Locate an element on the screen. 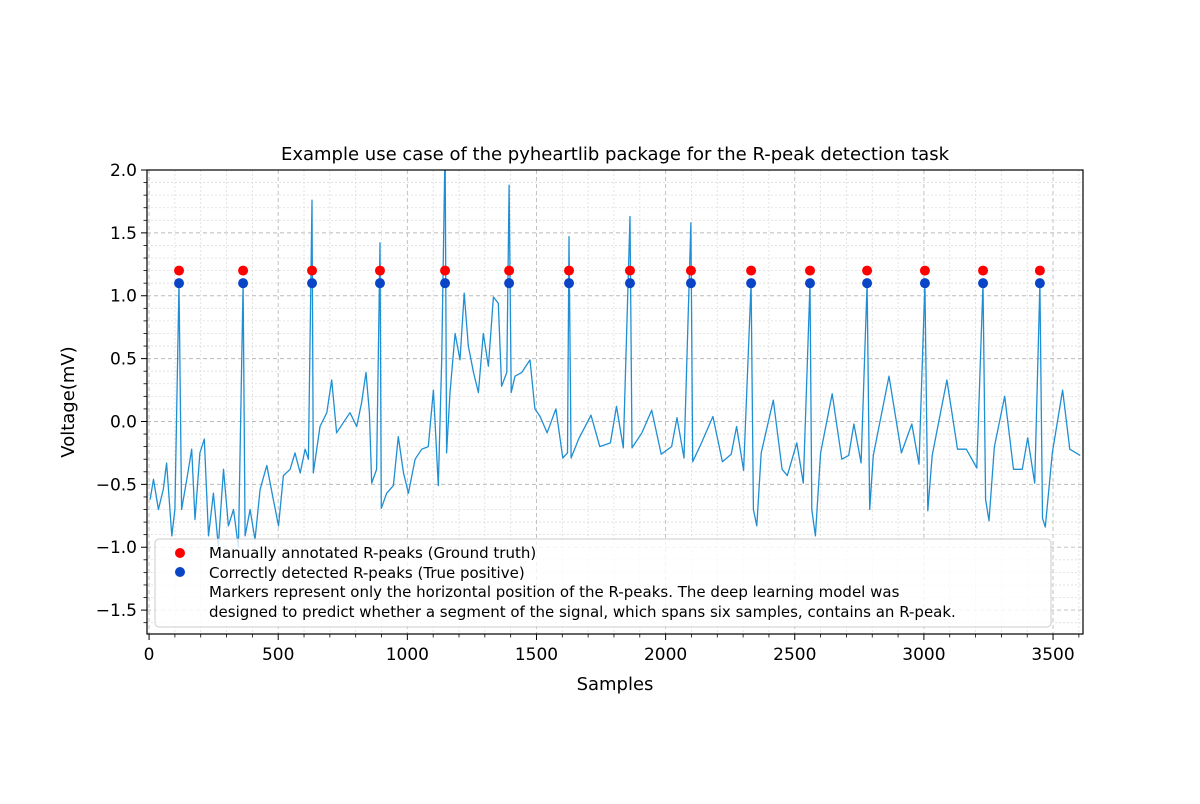 This screenshot has height=804, width=1200. x-tick-label: 2000 is located at coordinates (665, 655).